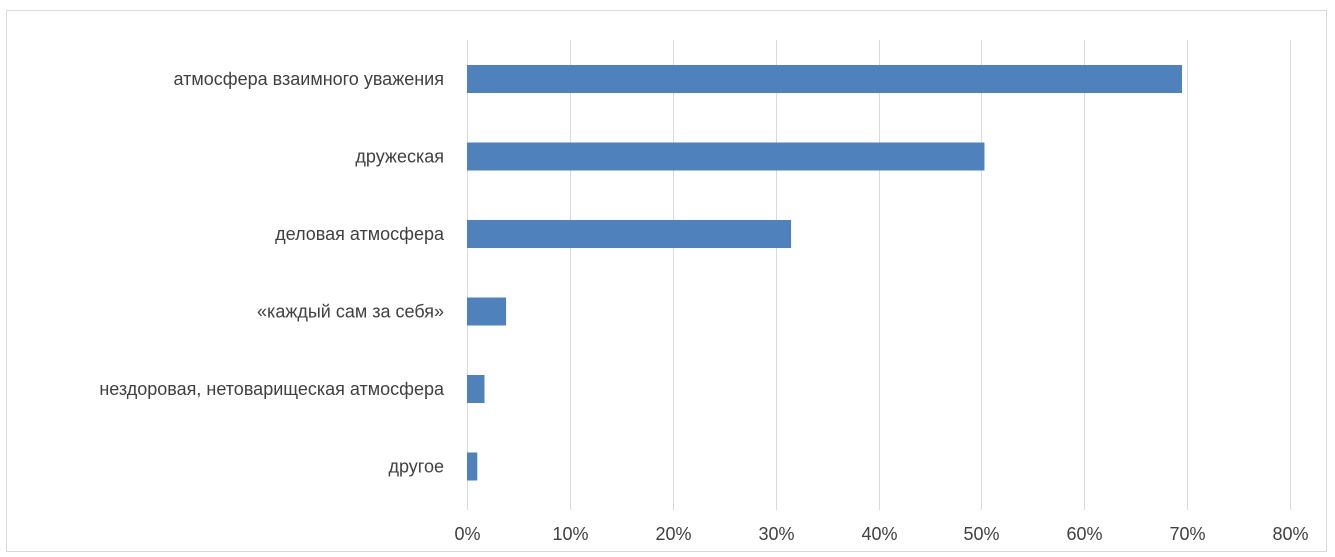  What do you see at coordinates (467, 534) in the screenshot?
I see `x-tick-label-0: 0%` at bounding box center [467, 534].